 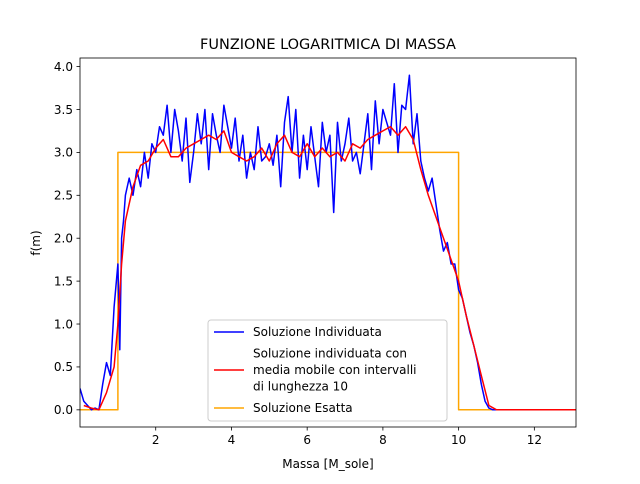 What do you see at coordinates (63, 67) in the screenshot?
I see `y-tick-label: 4.0` at bounding box center [63, 67].